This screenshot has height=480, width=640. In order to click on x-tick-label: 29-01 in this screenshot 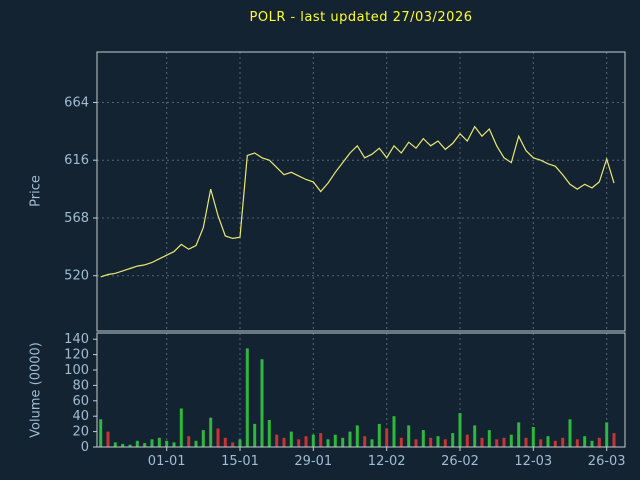, I will do `click(313, 461)`.